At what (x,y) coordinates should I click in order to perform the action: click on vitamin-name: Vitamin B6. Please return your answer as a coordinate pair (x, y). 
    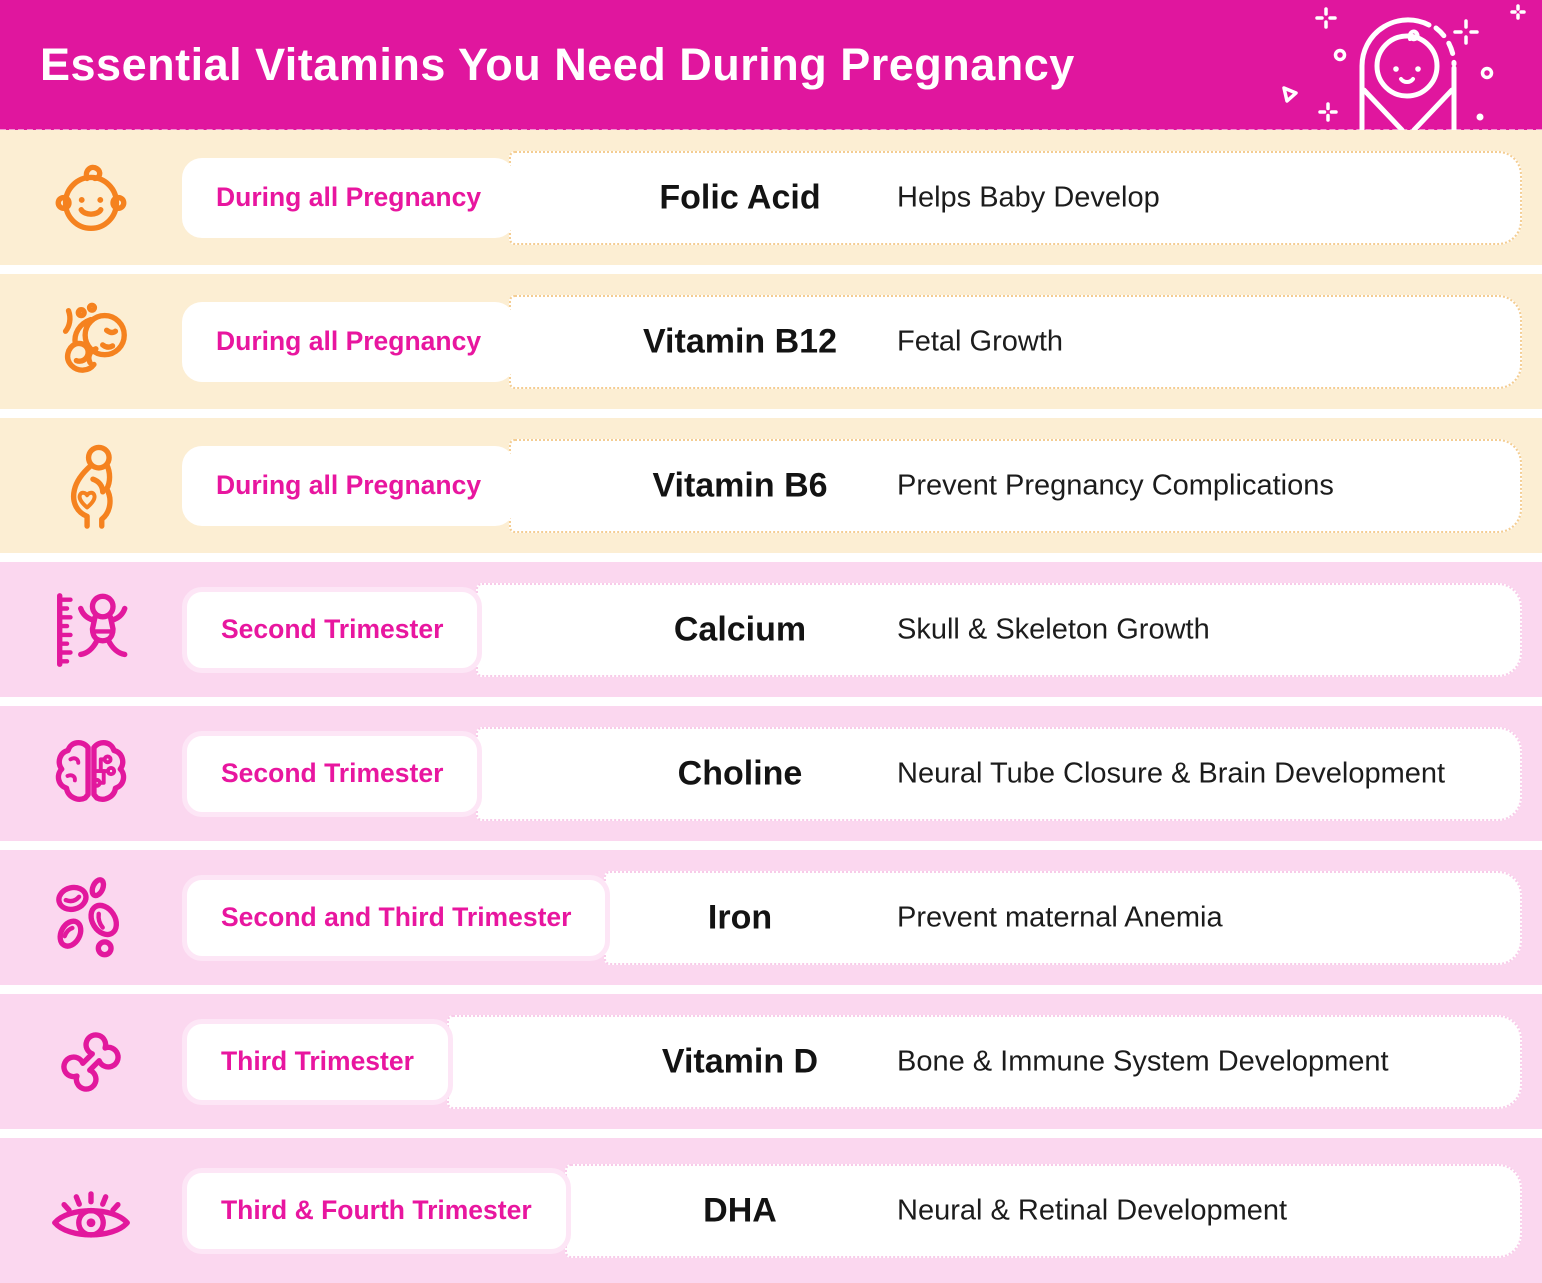
    Looking at the image, I should click on (740, 485).